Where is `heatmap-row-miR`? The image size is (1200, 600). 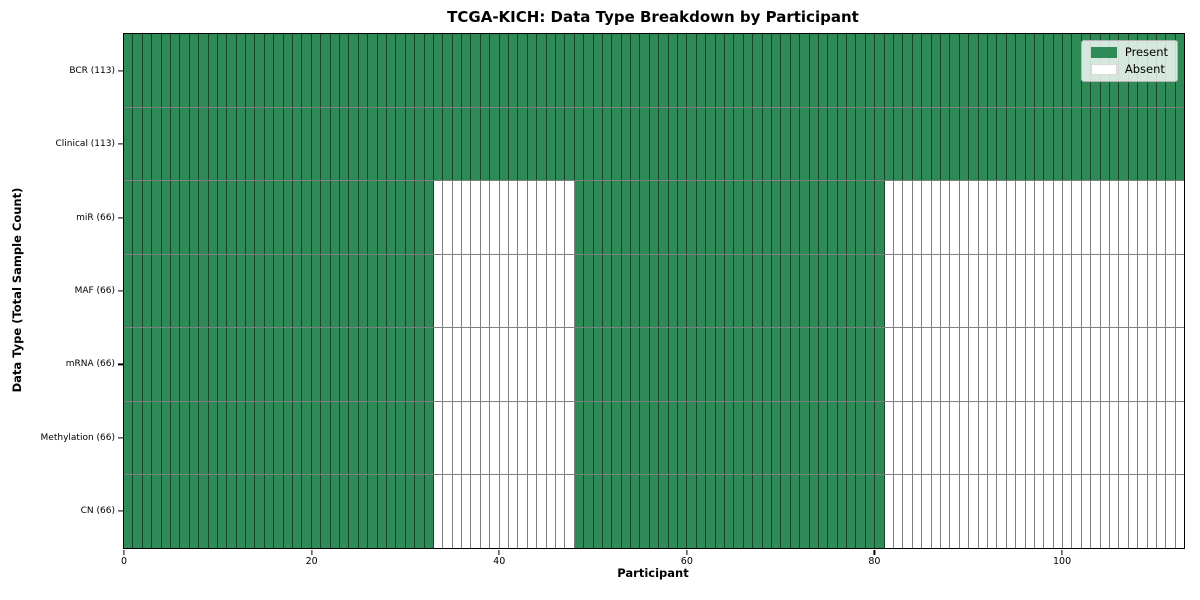
heatmap-row-miR is located at coordinates (654, 218).